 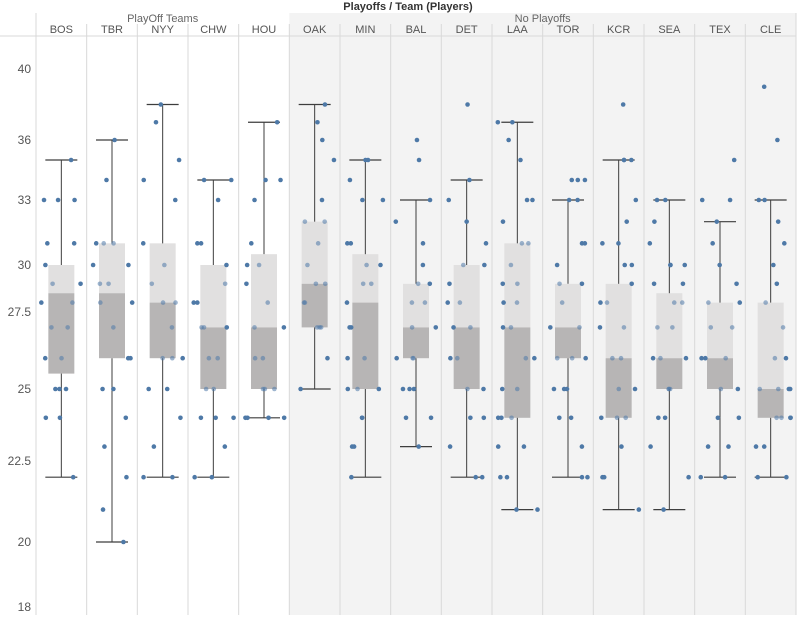 What do you see at coordinates (416, 30) in the screenshot?
I see `team-label: BAL` at bounding box center [416, 30].